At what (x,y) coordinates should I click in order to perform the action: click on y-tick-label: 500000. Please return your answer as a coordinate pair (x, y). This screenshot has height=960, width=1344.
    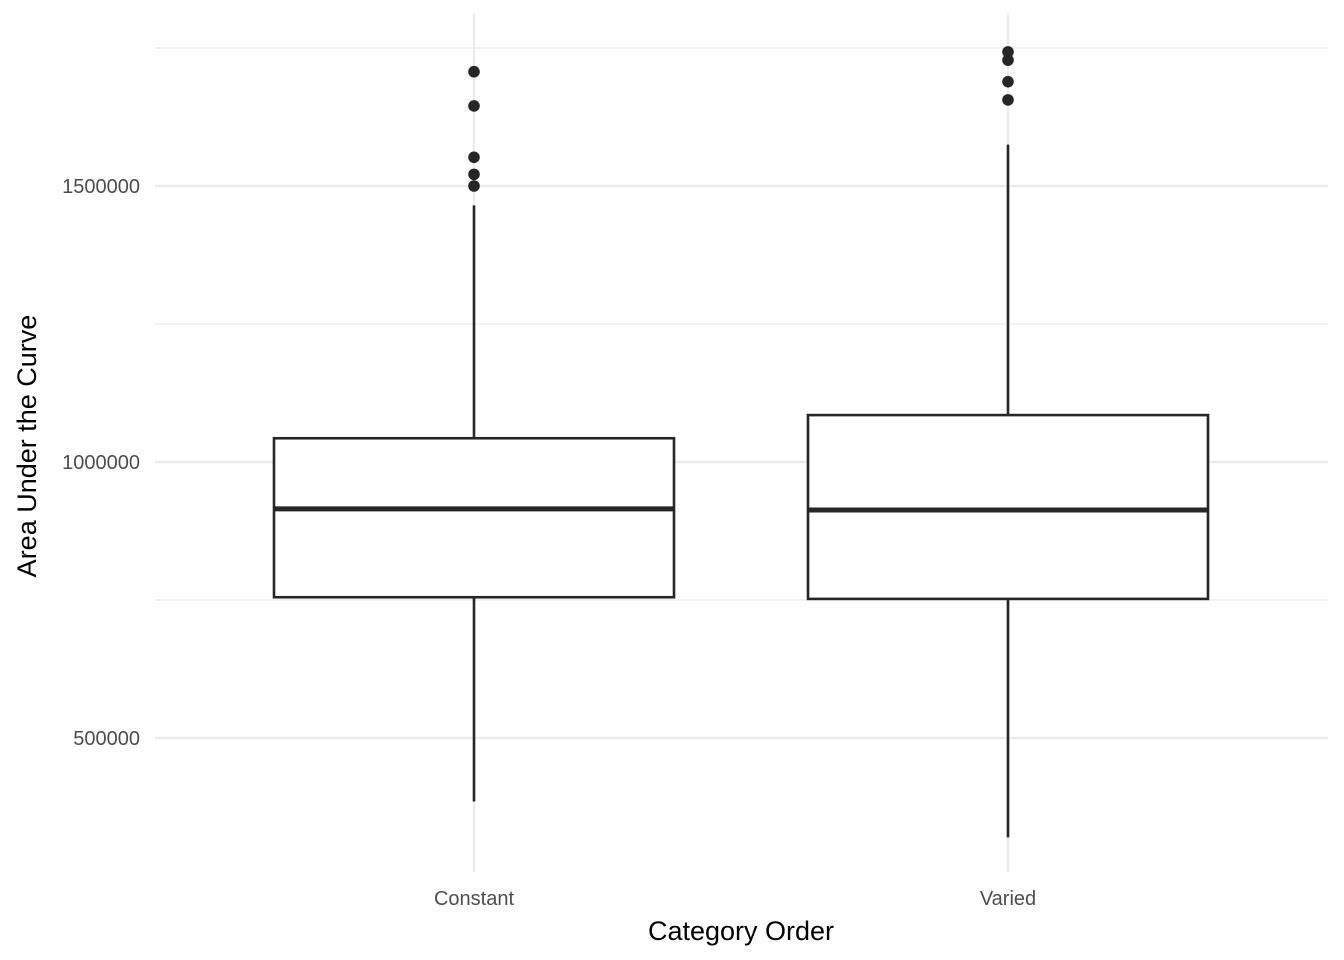
    Looking at the image, I should click on (106, 739).